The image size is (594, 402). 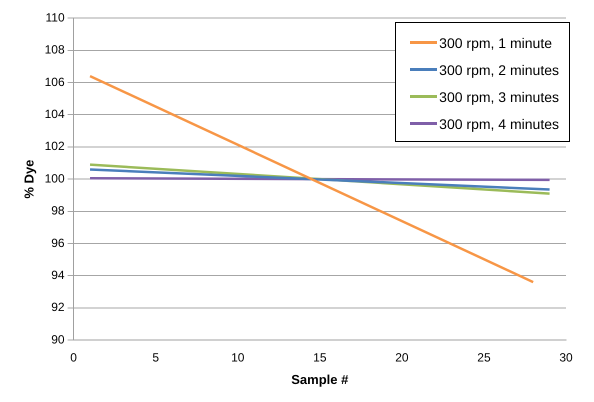 What do you see at coordinates (320, 357) in the screenshot?
I see `x-tick-label: 15` at bounding box center [320, 357].